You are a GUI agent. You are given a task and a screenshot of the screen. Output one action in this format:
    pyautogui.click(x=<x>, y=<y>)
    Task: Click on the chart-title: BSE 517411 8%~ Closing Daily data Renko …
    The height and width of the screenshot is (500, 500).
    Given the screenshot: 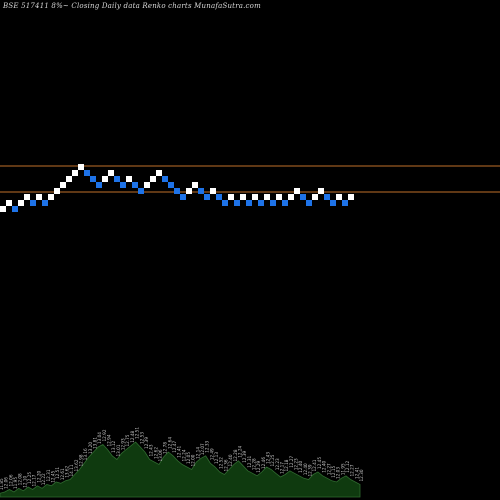 What is the action you would take?
    pyautogui.click(x=132, y=6)
    